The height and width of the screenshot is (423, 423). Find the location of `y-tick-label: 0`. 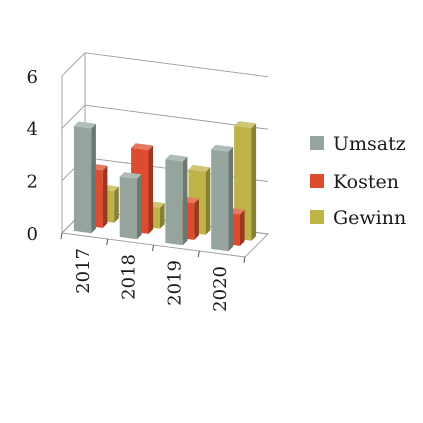

y-tick-label: 0 is located at coordinates (32, 234).